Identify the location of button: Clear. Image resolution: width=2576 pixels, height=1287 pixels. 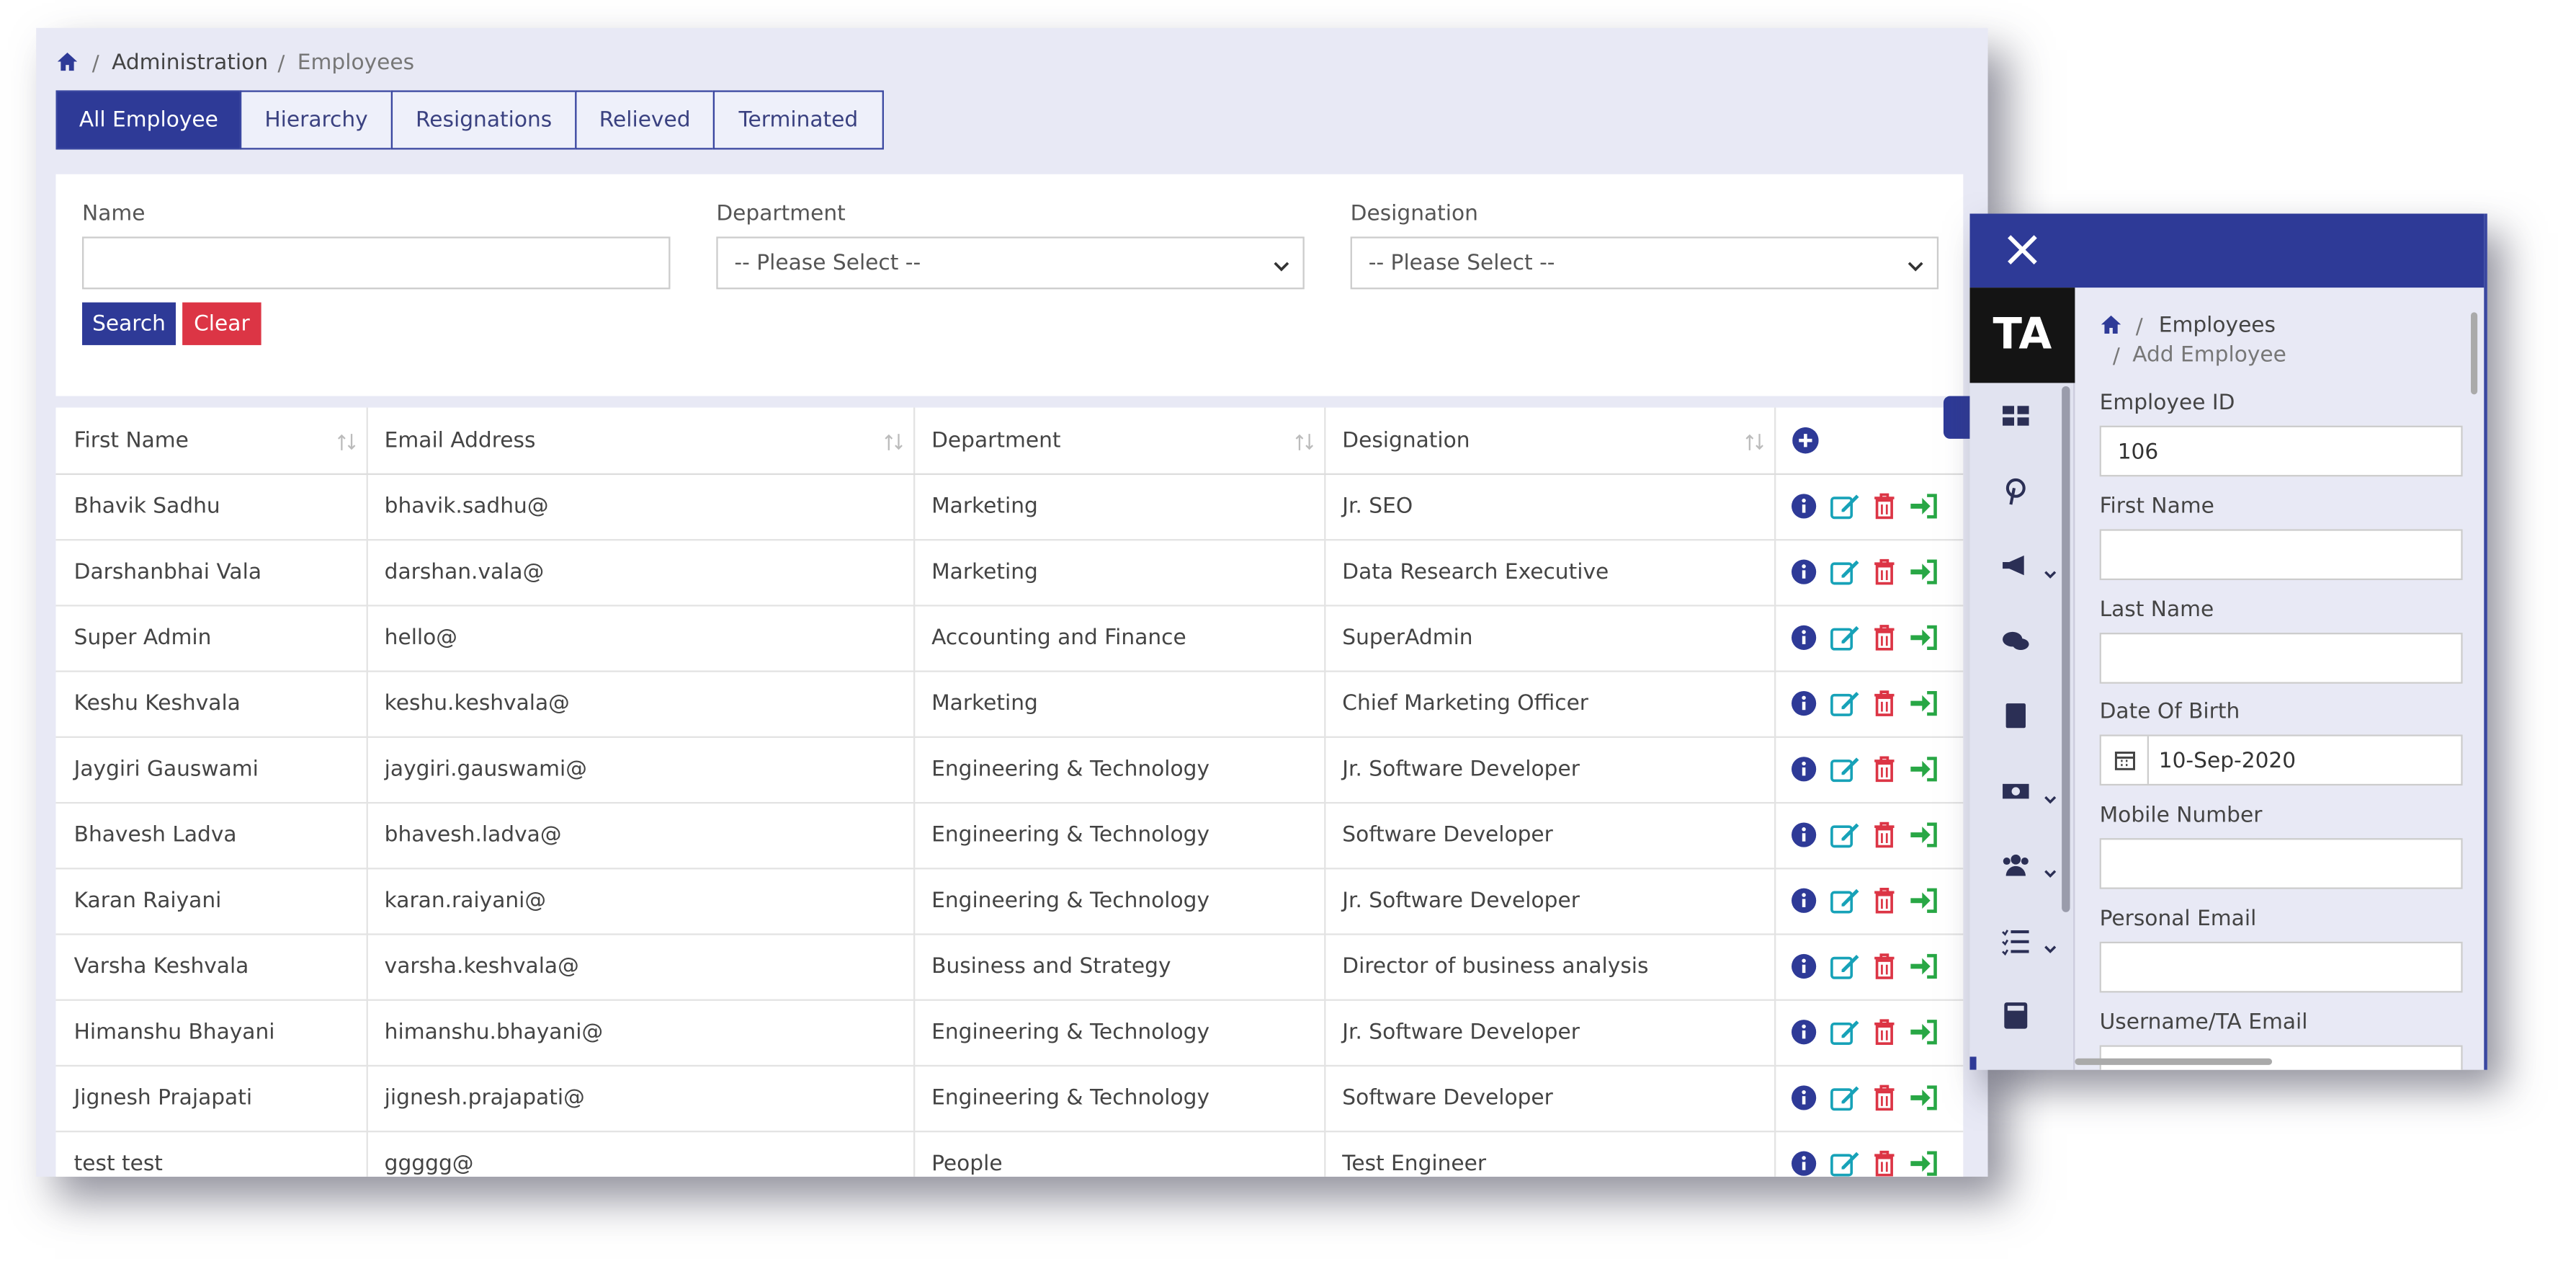
(221, 323).